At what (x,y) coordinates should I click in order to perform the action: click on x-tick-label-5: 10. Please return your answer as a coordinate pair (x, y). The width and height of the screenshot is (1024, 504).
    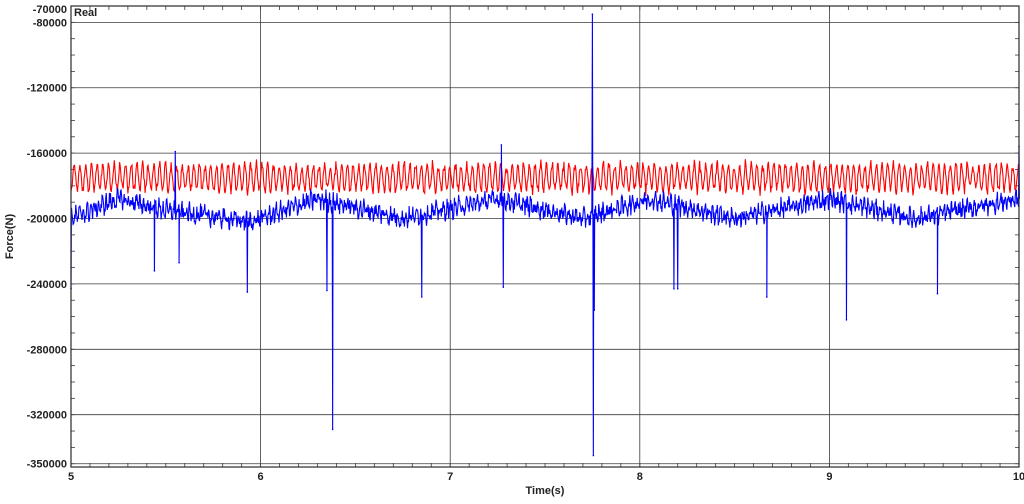
    Looking at the image, I should click on (1018, 477).